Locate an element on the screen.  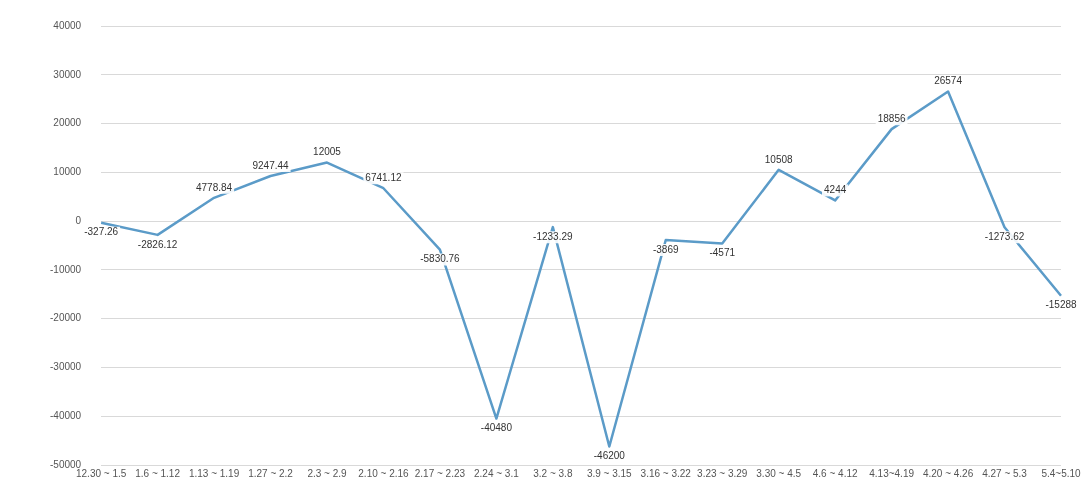
y-tick-label: 40000 is located at coordinates (67, 25).